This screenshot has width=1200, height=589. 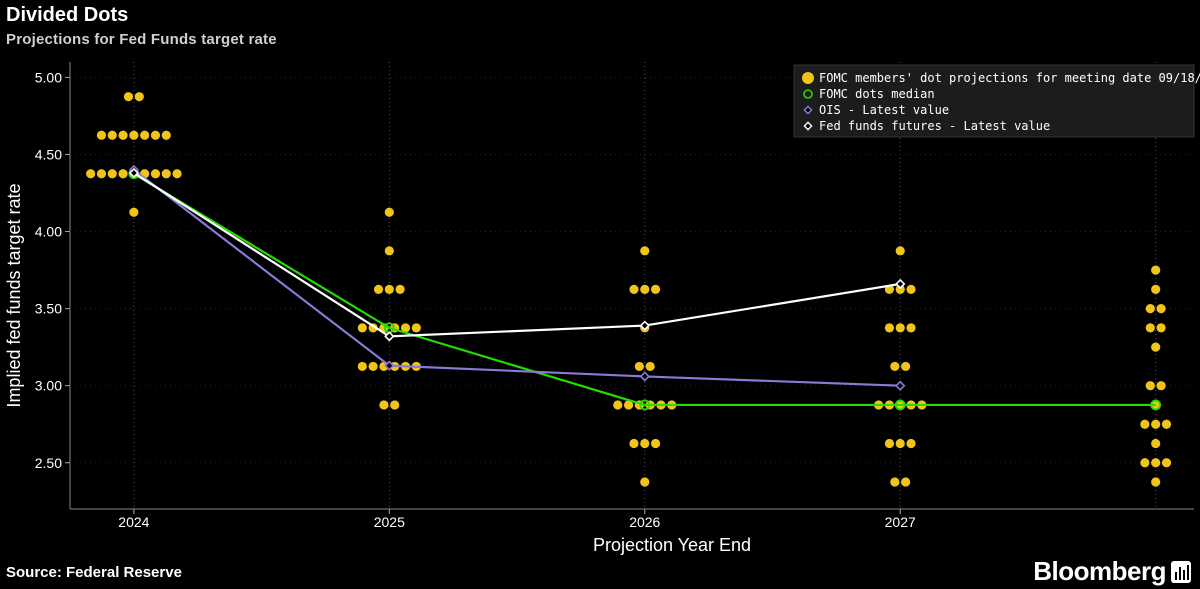 I want to click on x-tick-label: 2027, so click(x=900, y=522).